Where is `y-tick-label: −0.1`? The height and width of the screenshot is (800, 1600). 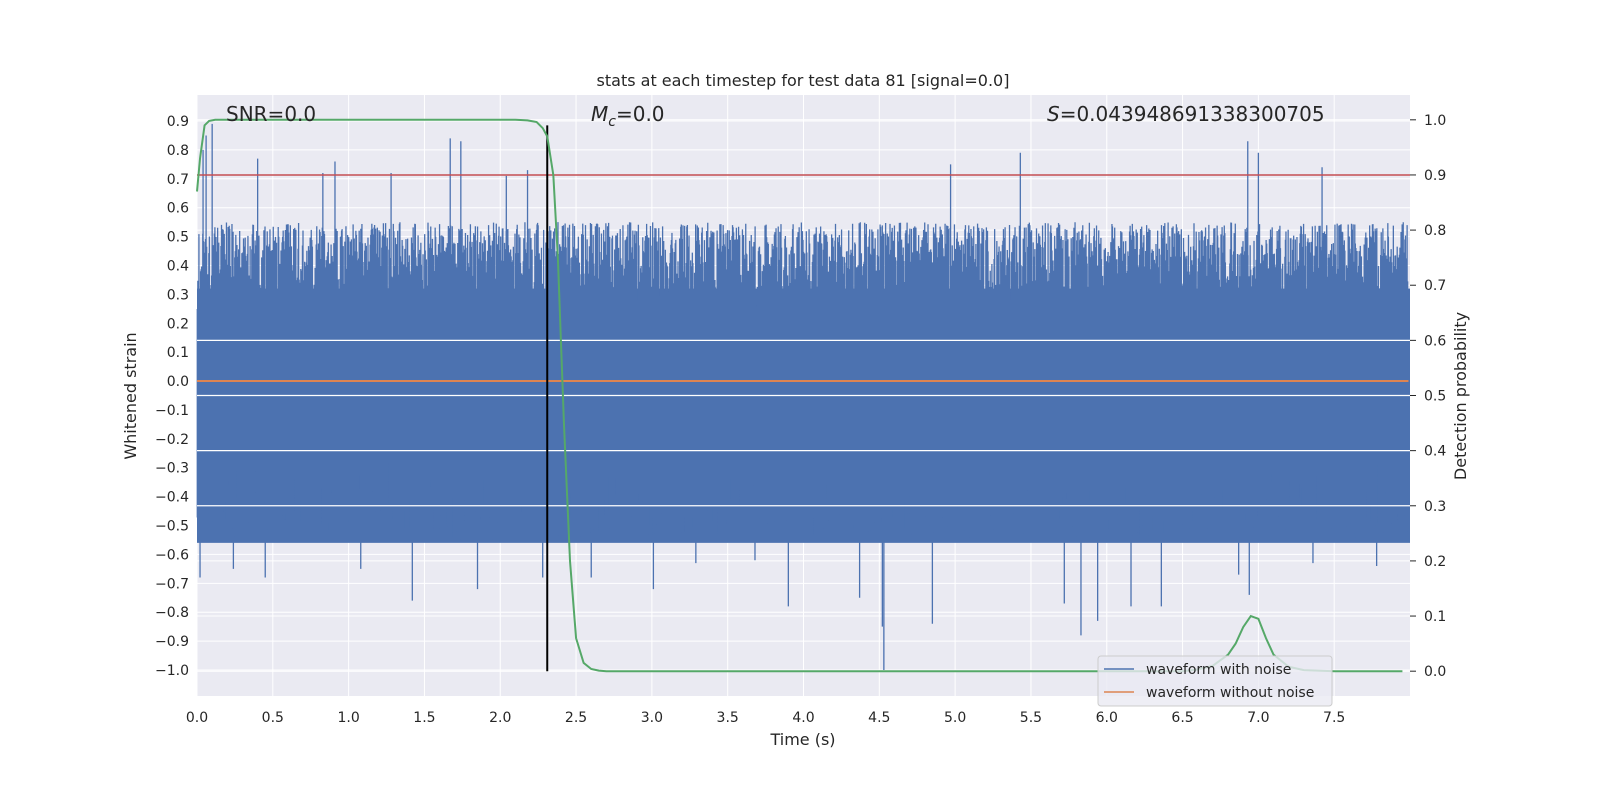 y-tick-label: −0.1 is located at coordinates (172, 411).